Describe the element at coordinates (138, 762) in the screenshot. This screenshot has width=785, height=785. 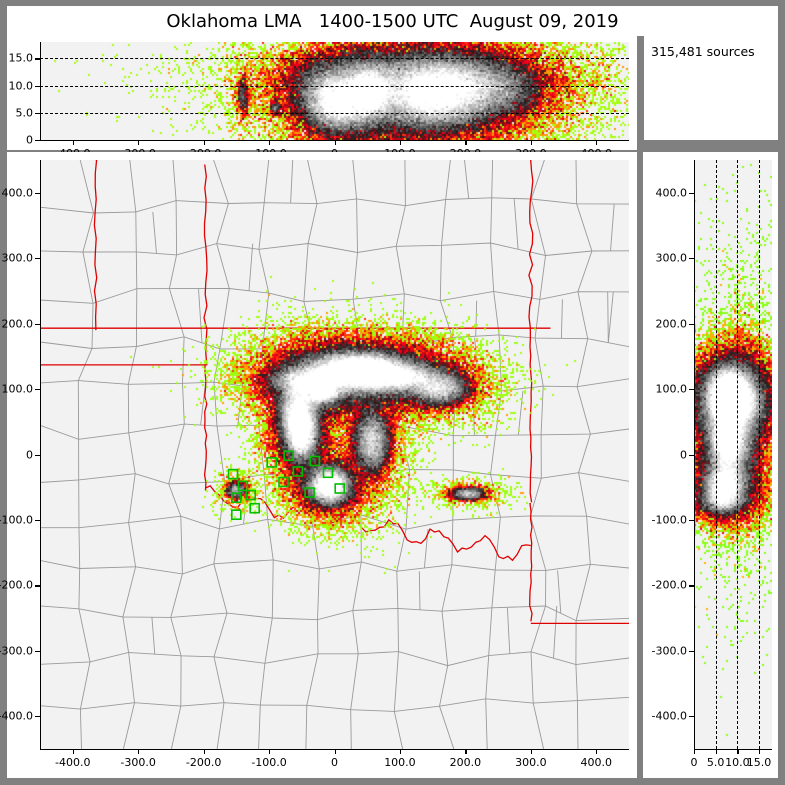
I see `x-tick-label: -300.0` at that location.